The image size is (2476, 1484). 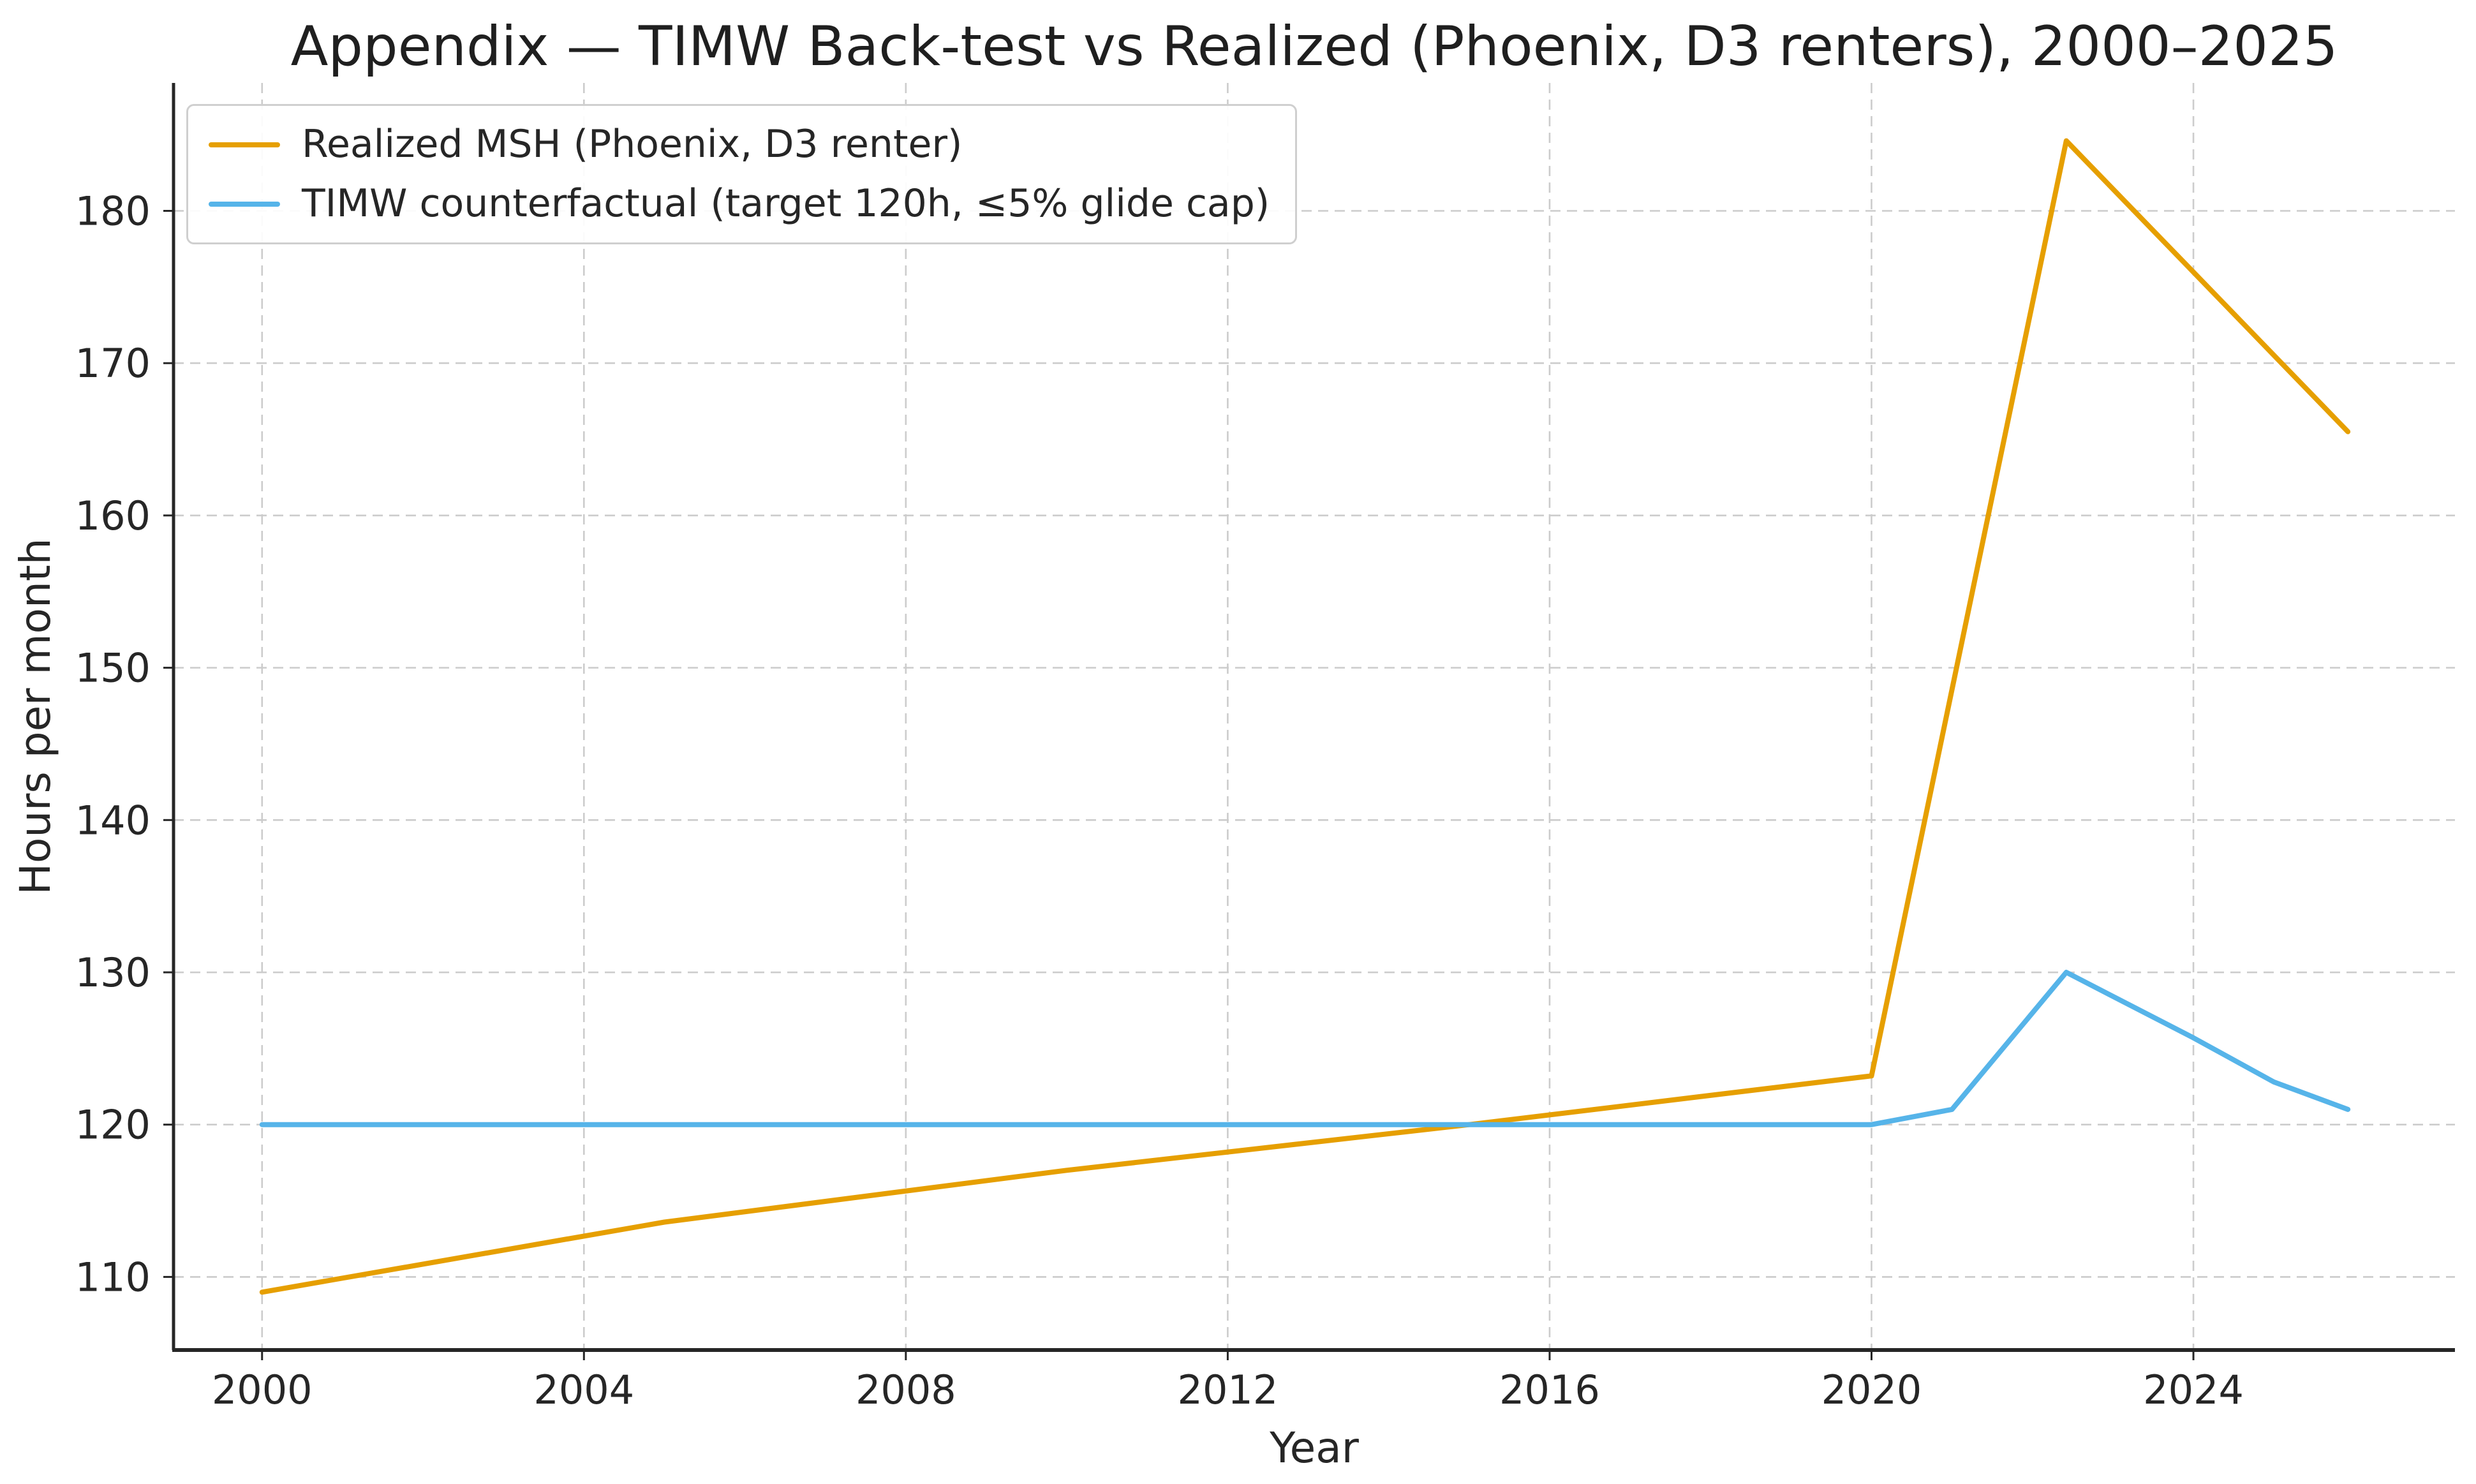 I want to click on legend-label-realized: Realized MSH (Phoenix, D3 renter), so click(x=632, y=144).